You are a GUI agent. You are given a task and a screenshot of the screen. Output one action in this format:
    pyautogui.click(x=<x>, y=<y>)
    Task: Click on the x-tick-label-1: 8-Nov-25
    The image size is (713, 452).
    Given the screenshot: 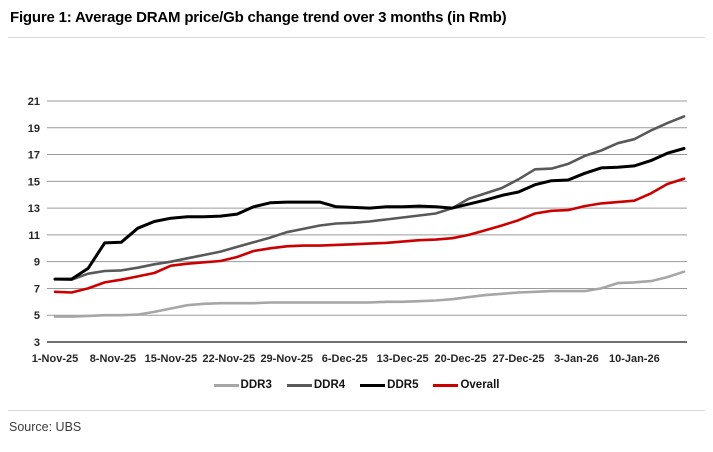 What is the action you would take?
    pyautogui.click(x=113, y=359)
    